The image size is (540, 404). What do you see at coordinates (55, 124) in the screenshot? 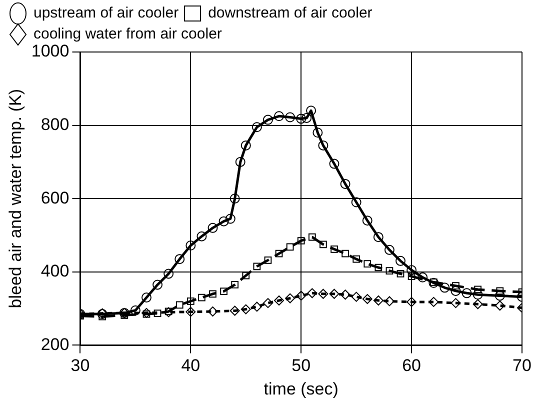
I see `y-tick-label: 800` at bounding box center [55, 124].